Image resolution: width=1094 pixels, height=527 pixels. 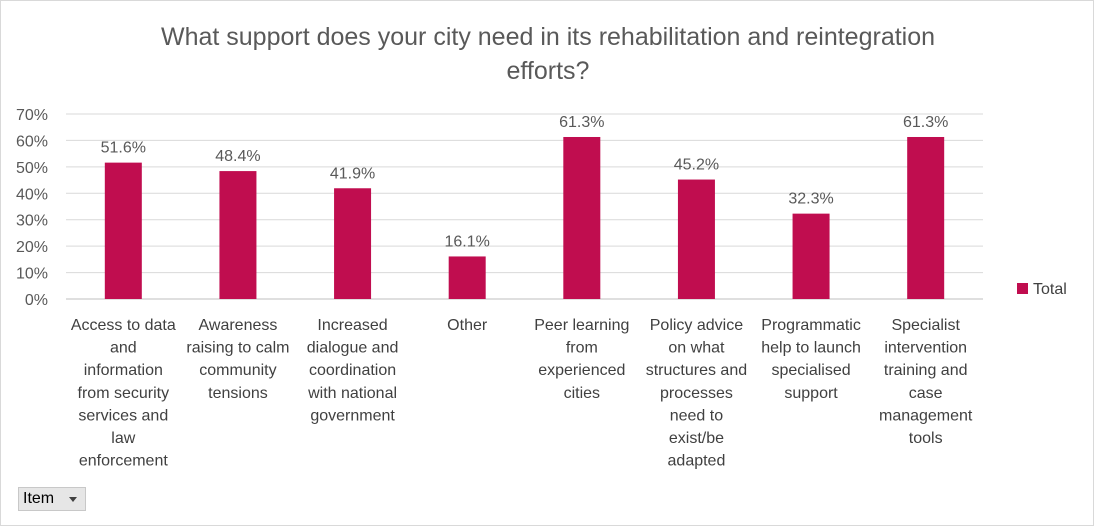 What do you see at coordinates (32, 247) in the screenshot?
I see `y-tick-label: 20%` at bounding box center [32, 247].